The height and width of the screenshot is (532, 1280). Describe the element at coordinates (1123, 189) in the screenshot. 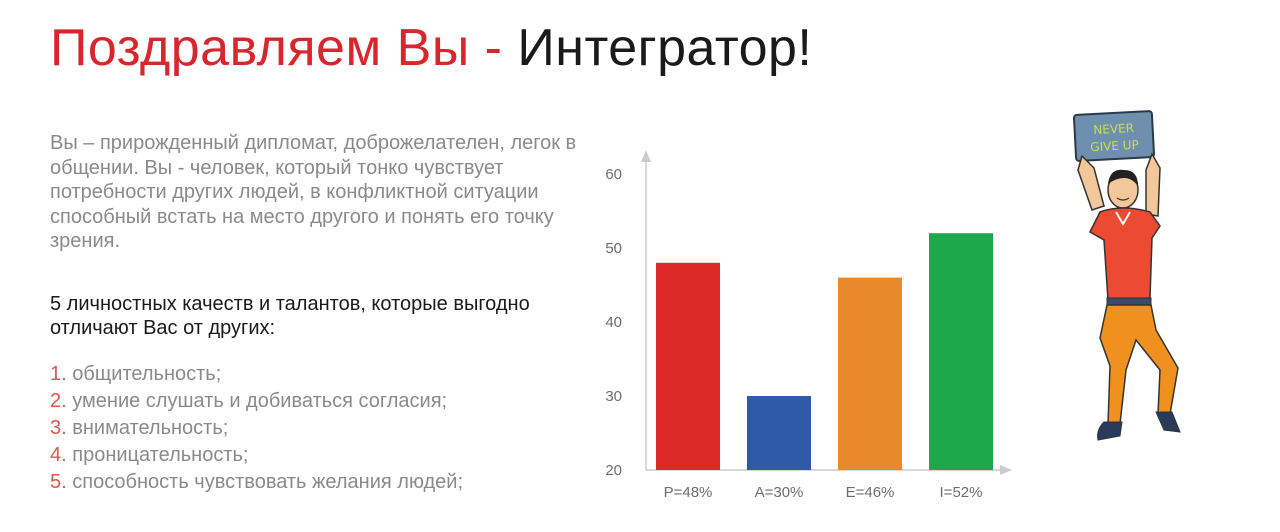

I see `person-head` at that location.